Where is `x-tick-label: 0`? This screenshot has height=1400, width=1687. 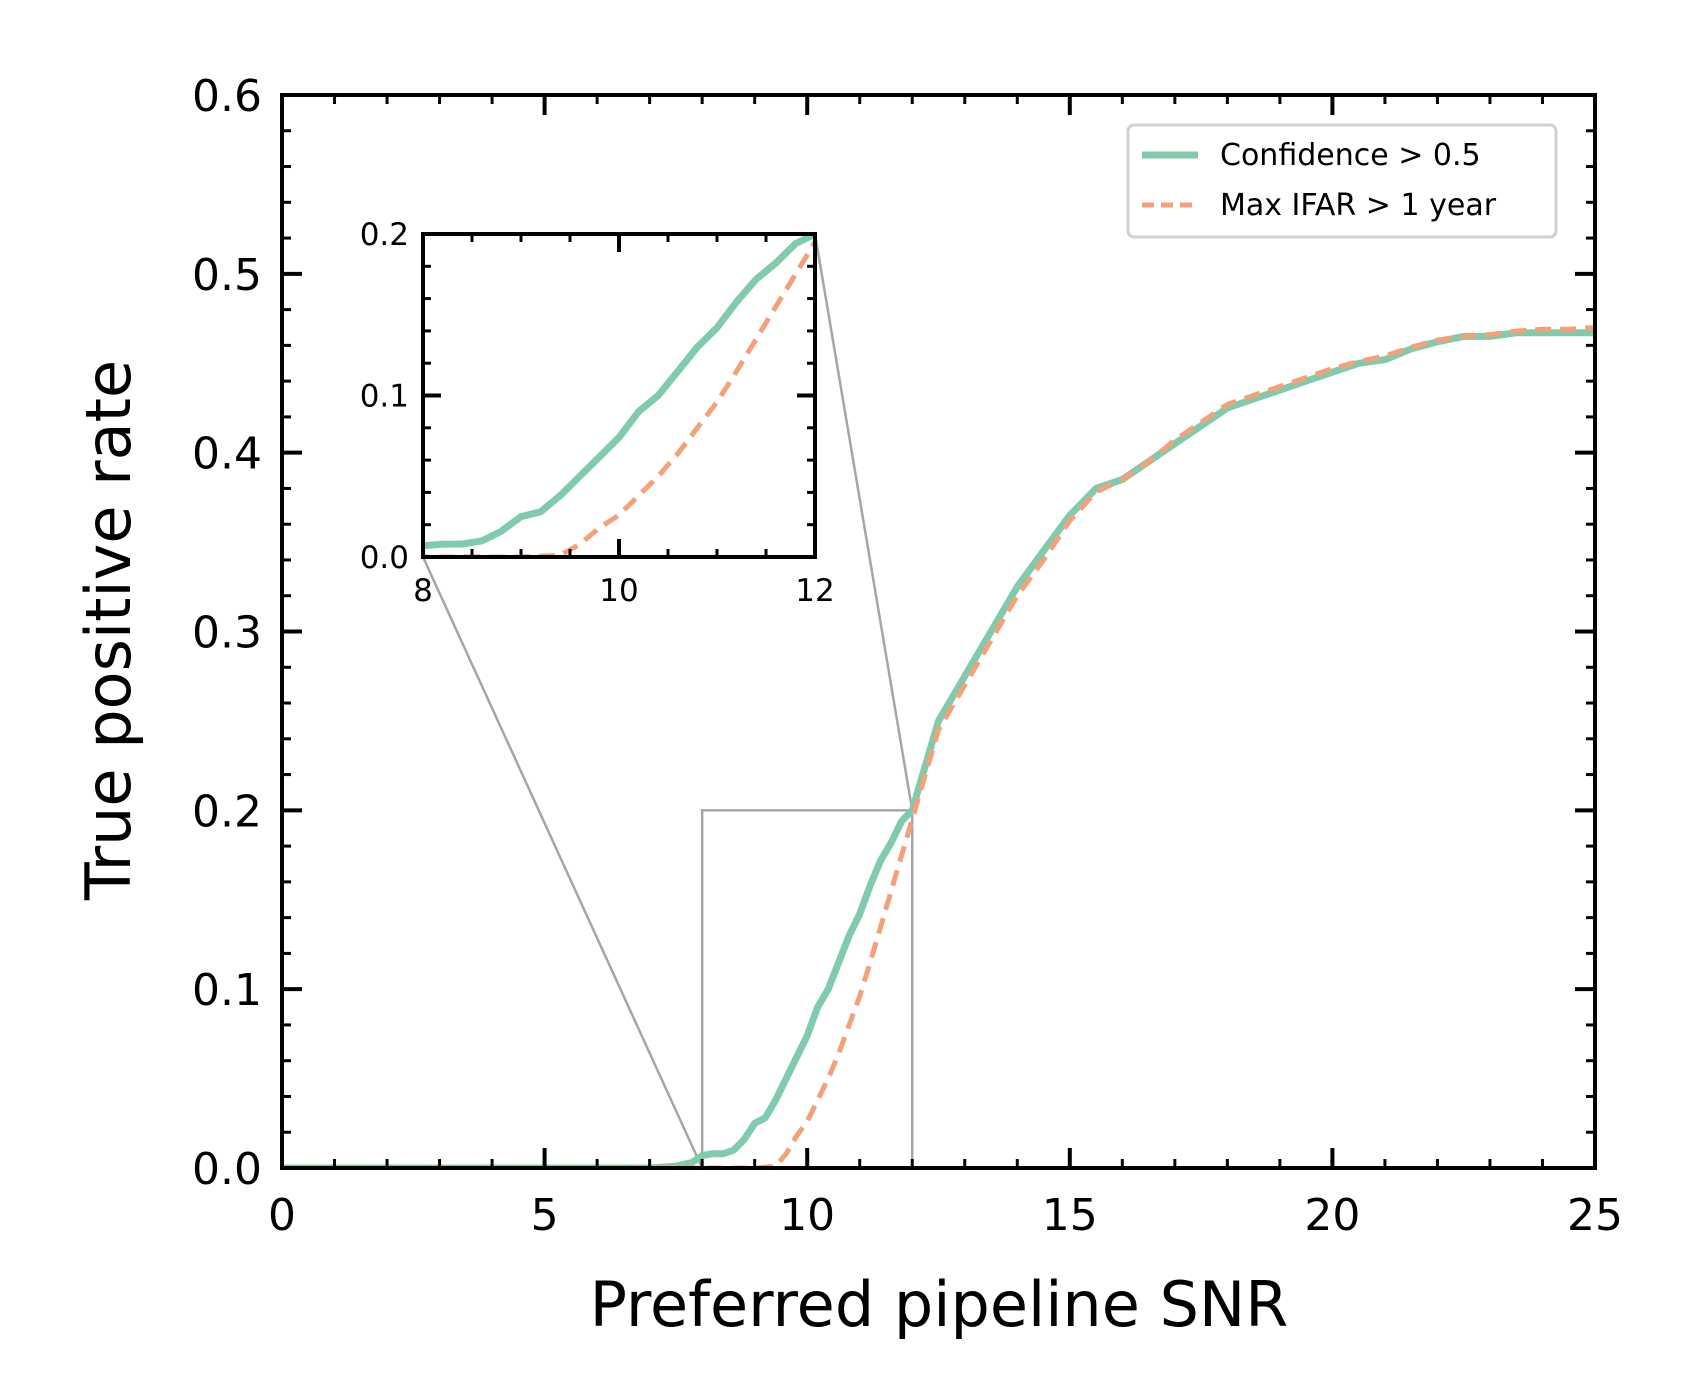
x-tick-label: 0 is located at coordinates (282, 1215).